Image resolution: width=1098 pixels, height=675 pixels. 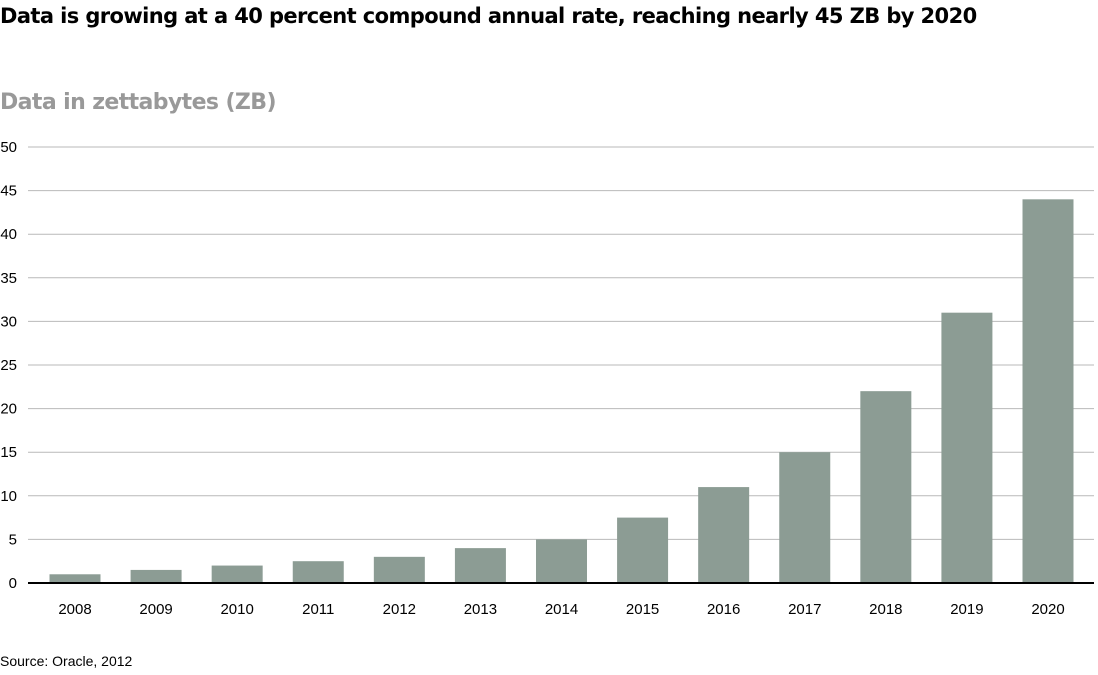 I want to click on x-tick-label: 2020, so click(x=1047, y=609).